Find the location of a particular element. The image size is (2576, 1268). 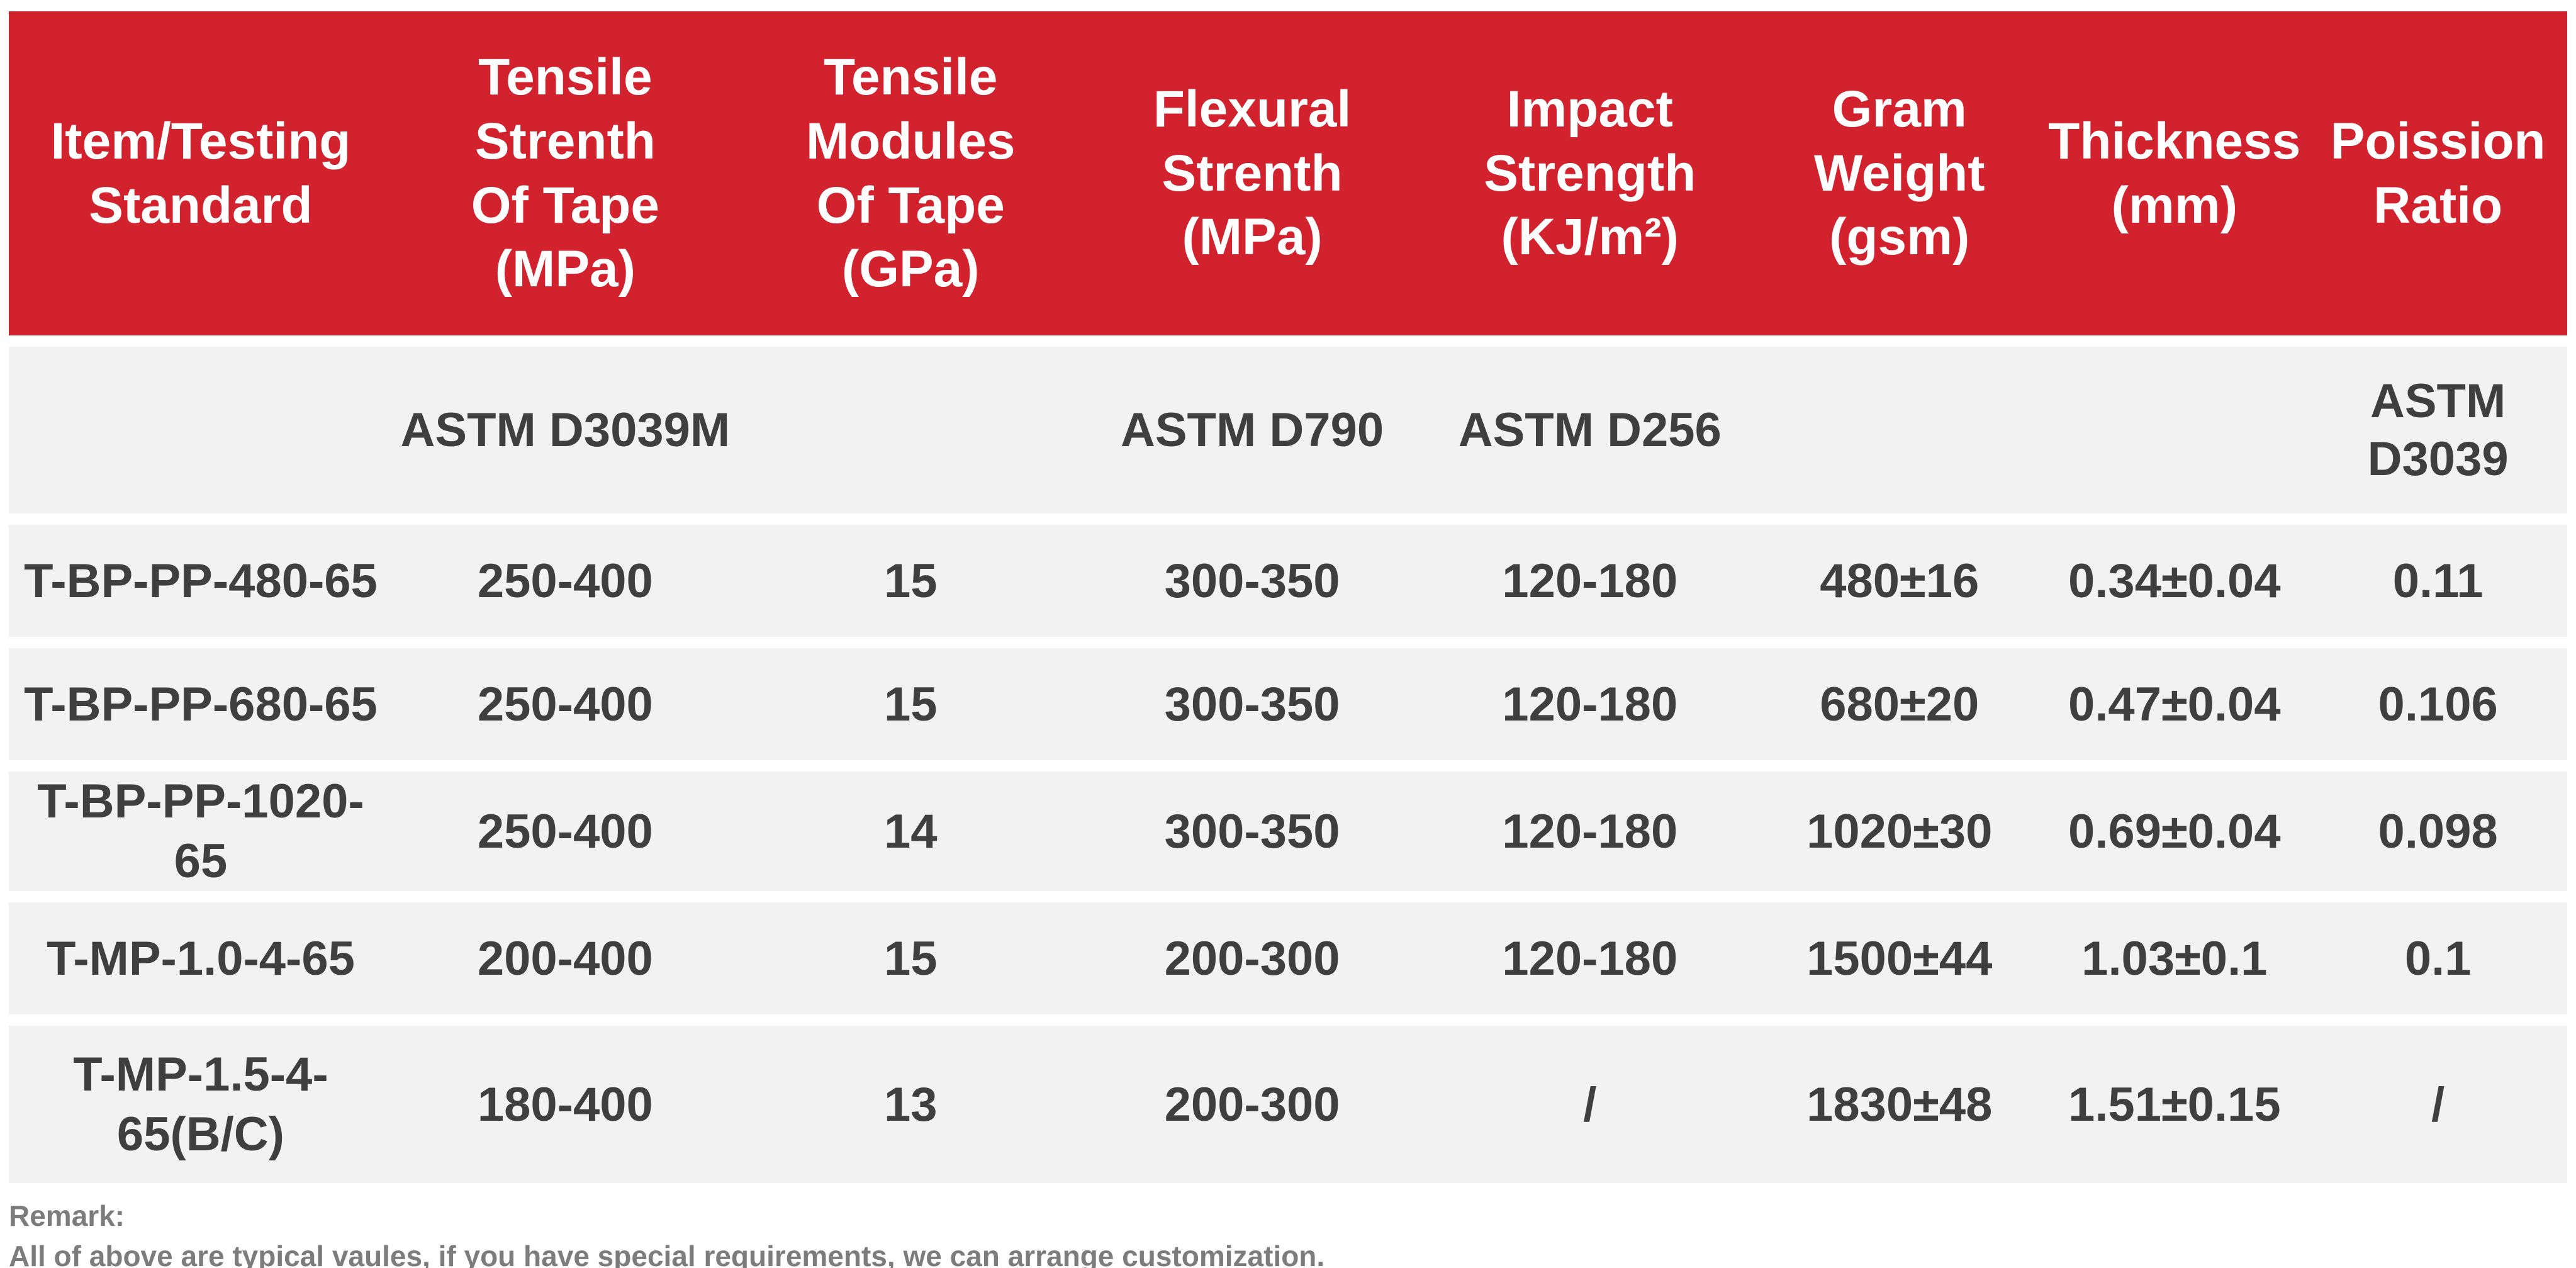

impact-strength-cell: / is located at coordinates (1590, 1104).